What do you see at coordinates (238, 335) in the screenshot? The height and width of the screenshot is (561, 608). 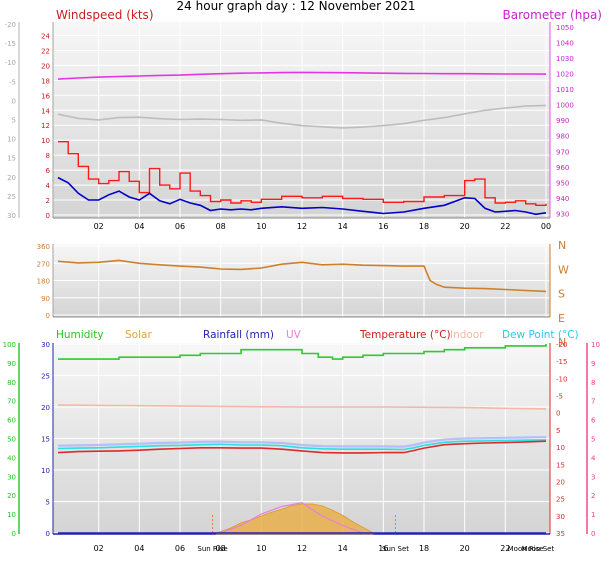 I see `legend-label: Rainfall (mm)` at bounding box center [238, 335].